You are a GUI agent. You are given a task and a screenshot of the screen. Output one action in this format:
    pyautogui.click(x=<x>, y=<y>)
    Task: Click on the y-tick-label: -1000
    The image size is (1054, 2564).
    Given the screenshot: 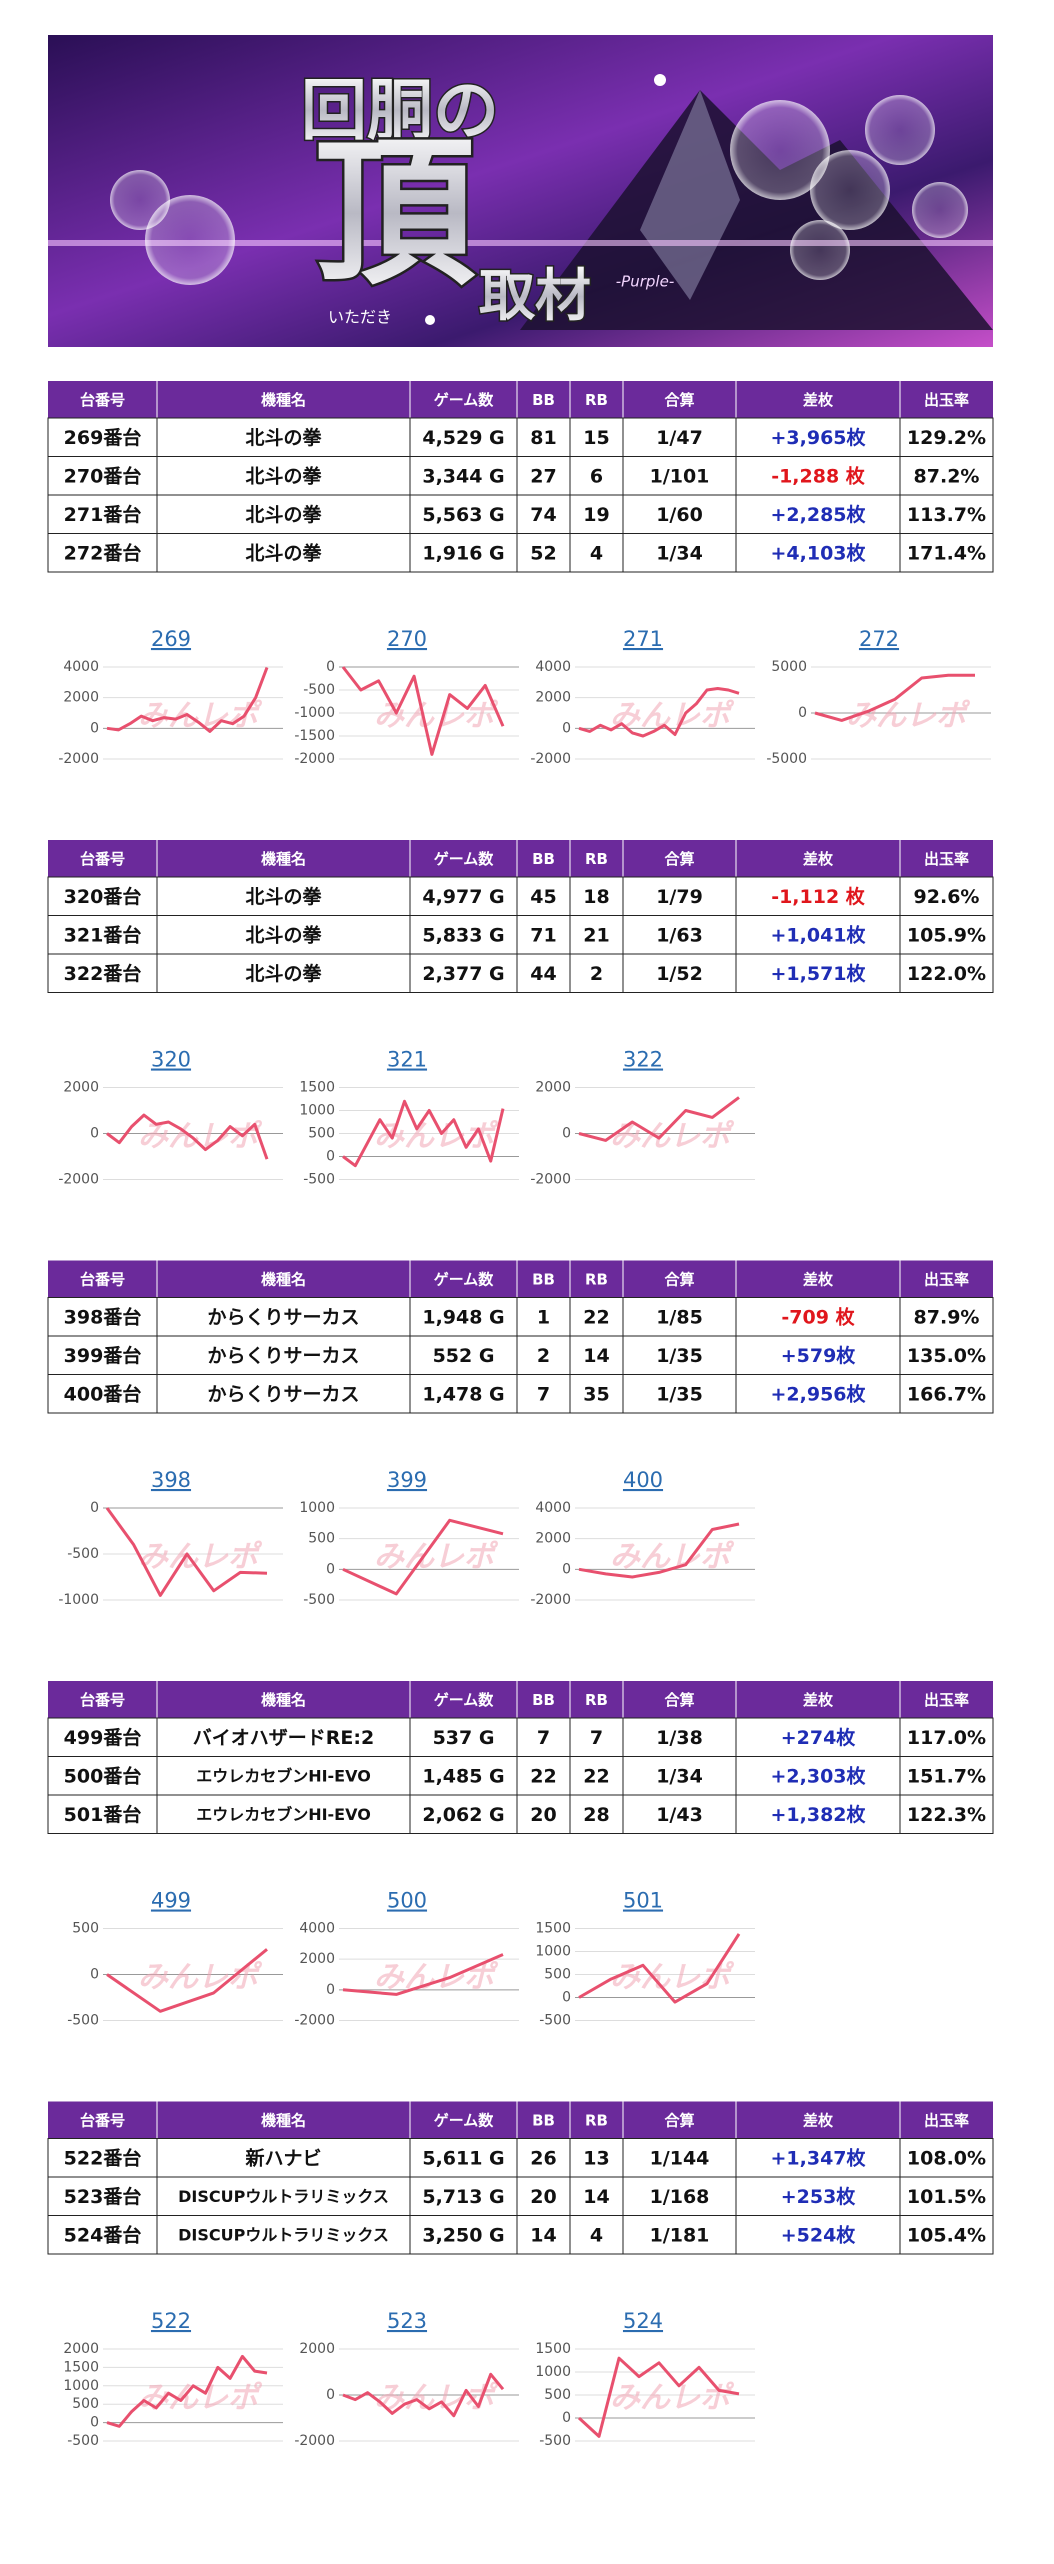 What is the action you would take?
    pyautogui.click(x=314, y=713)
    